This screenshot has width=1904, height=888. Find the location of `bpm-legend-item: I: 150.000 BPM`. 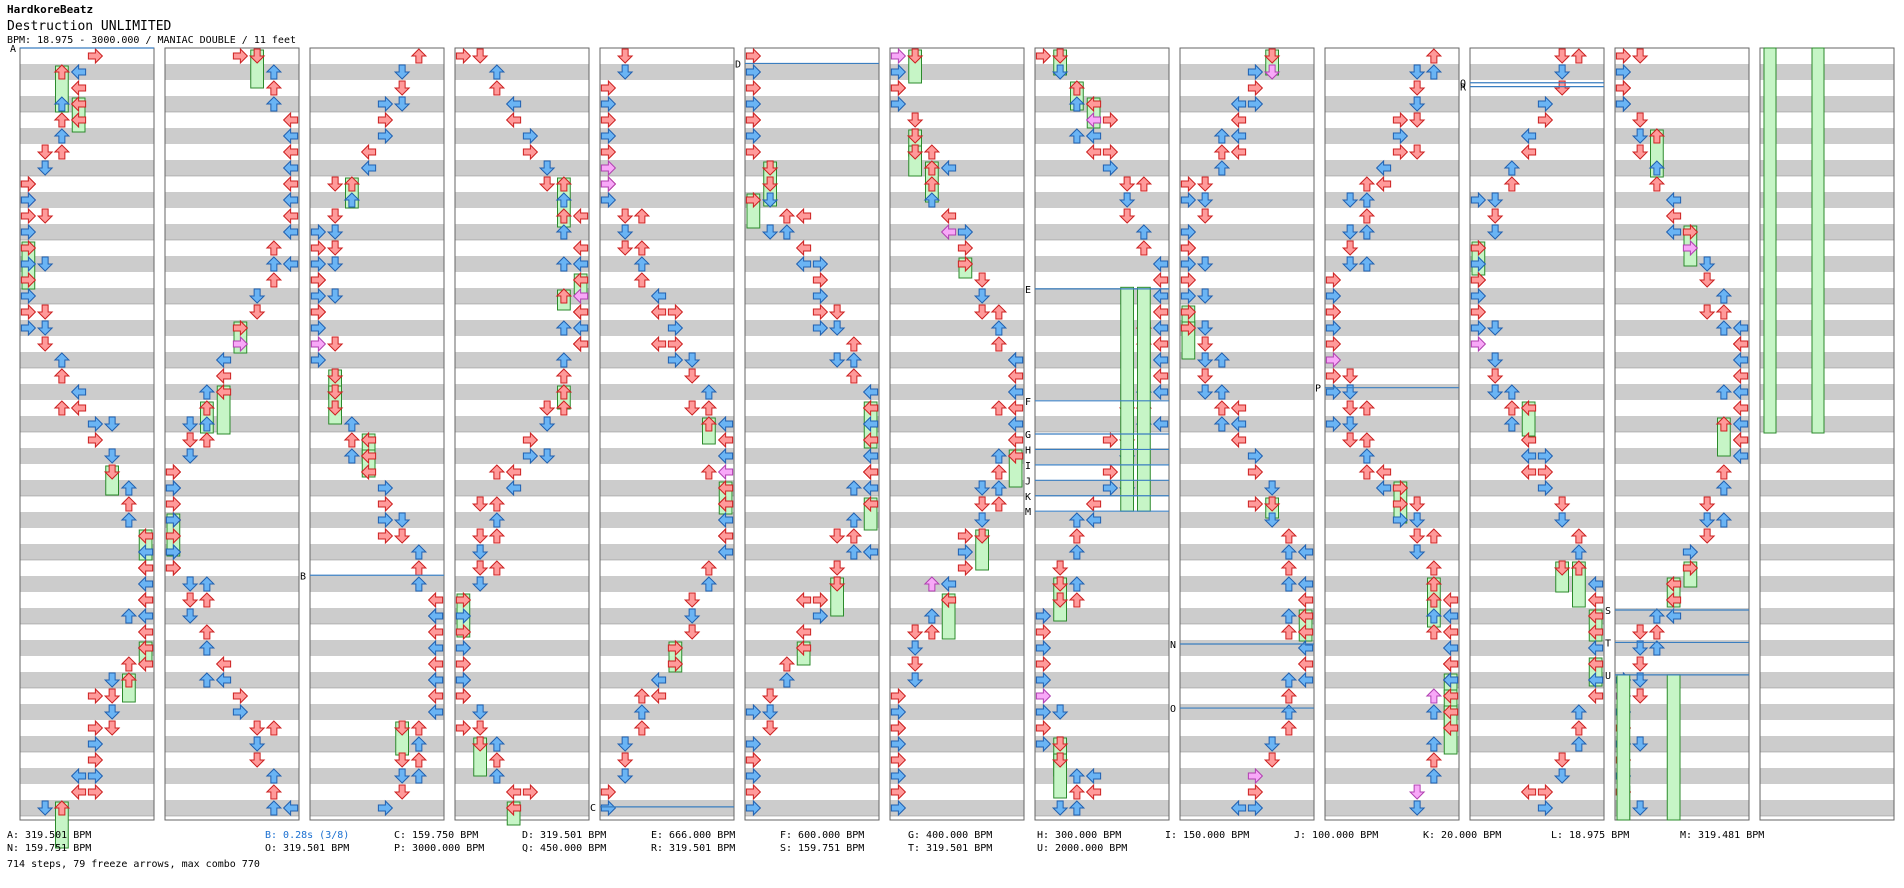

bpm-legend-item: I: 150.000 BPM is located at coordinates (1207, 835).